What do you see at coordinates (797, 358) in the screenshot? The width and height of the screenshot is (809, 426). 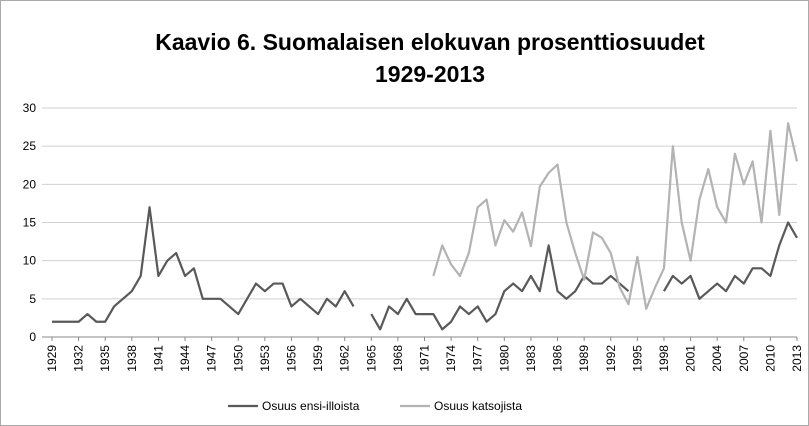 I see `x-tick-label: 2013` at bounding box center [797, 358].